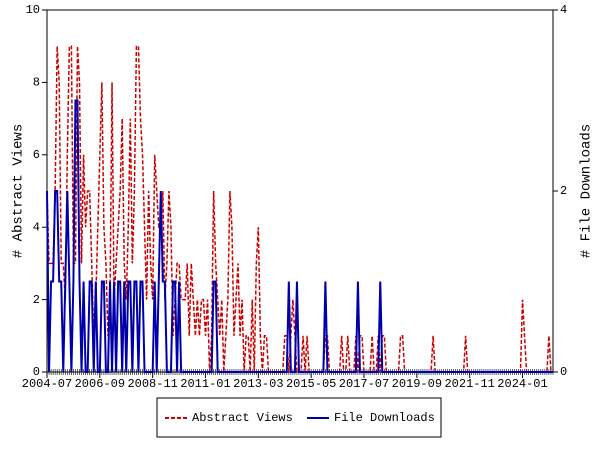 This screenshot has width=600, height=450. What do you see at coordinates (33, 10) in the screenshot?
I see `y-tick-label: 10` at bounding box center [33, 10].